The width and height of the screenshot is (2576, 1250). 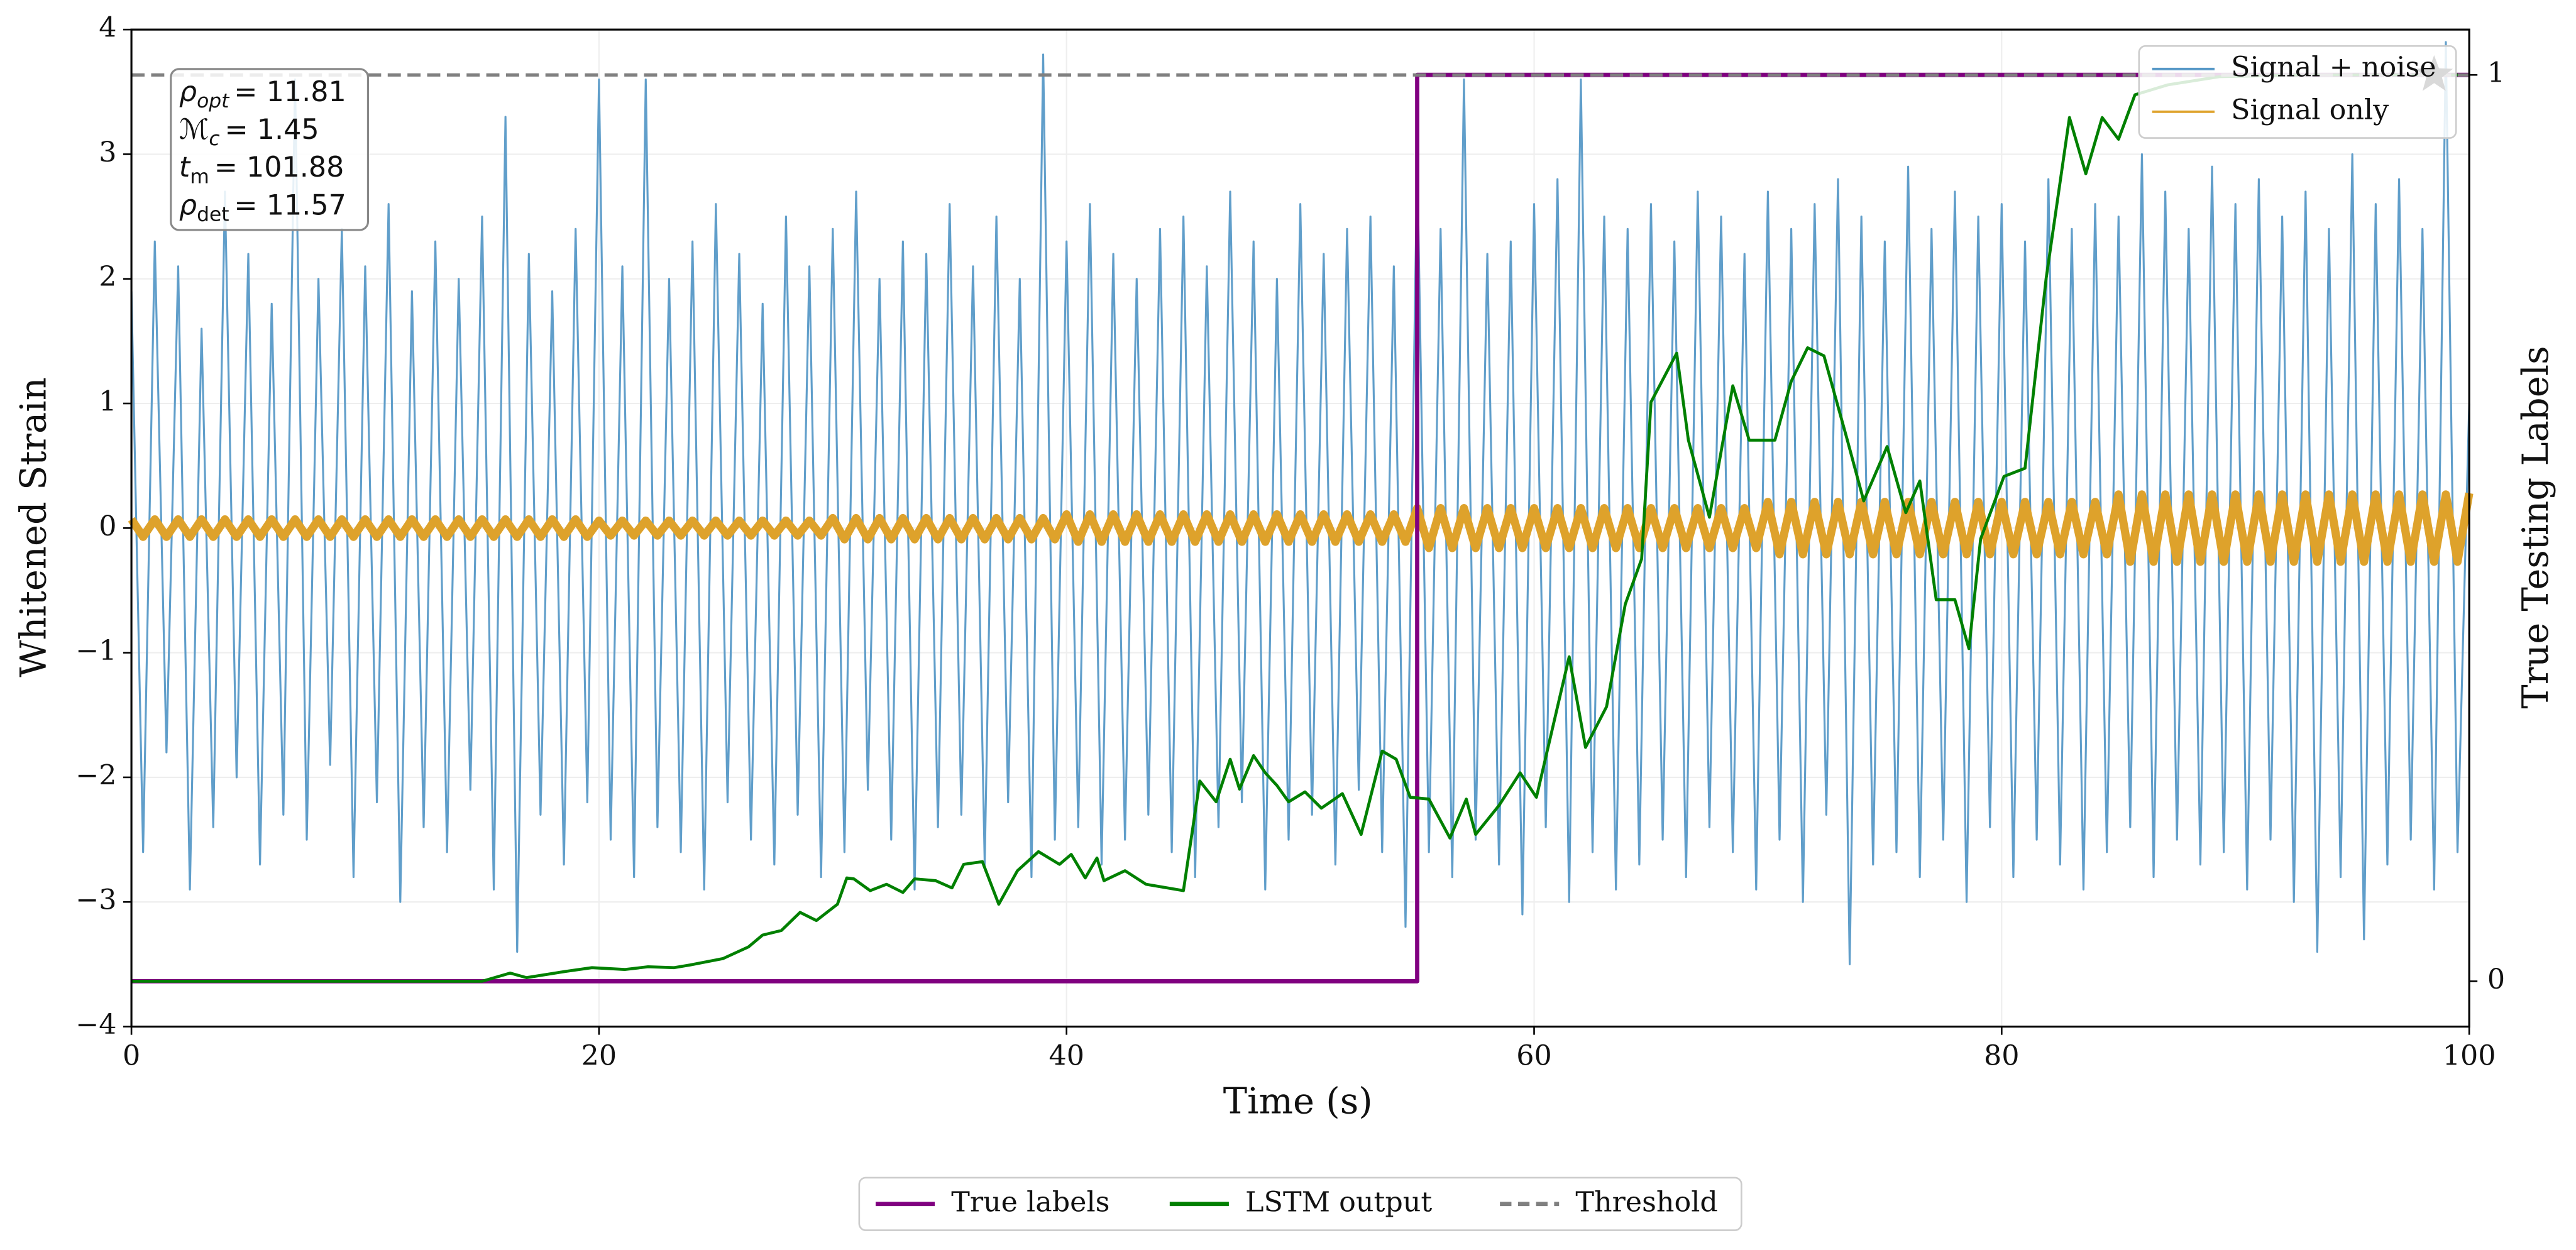 I want to click on annotation-line: tm = 101.88, so click(x=261, y=169).